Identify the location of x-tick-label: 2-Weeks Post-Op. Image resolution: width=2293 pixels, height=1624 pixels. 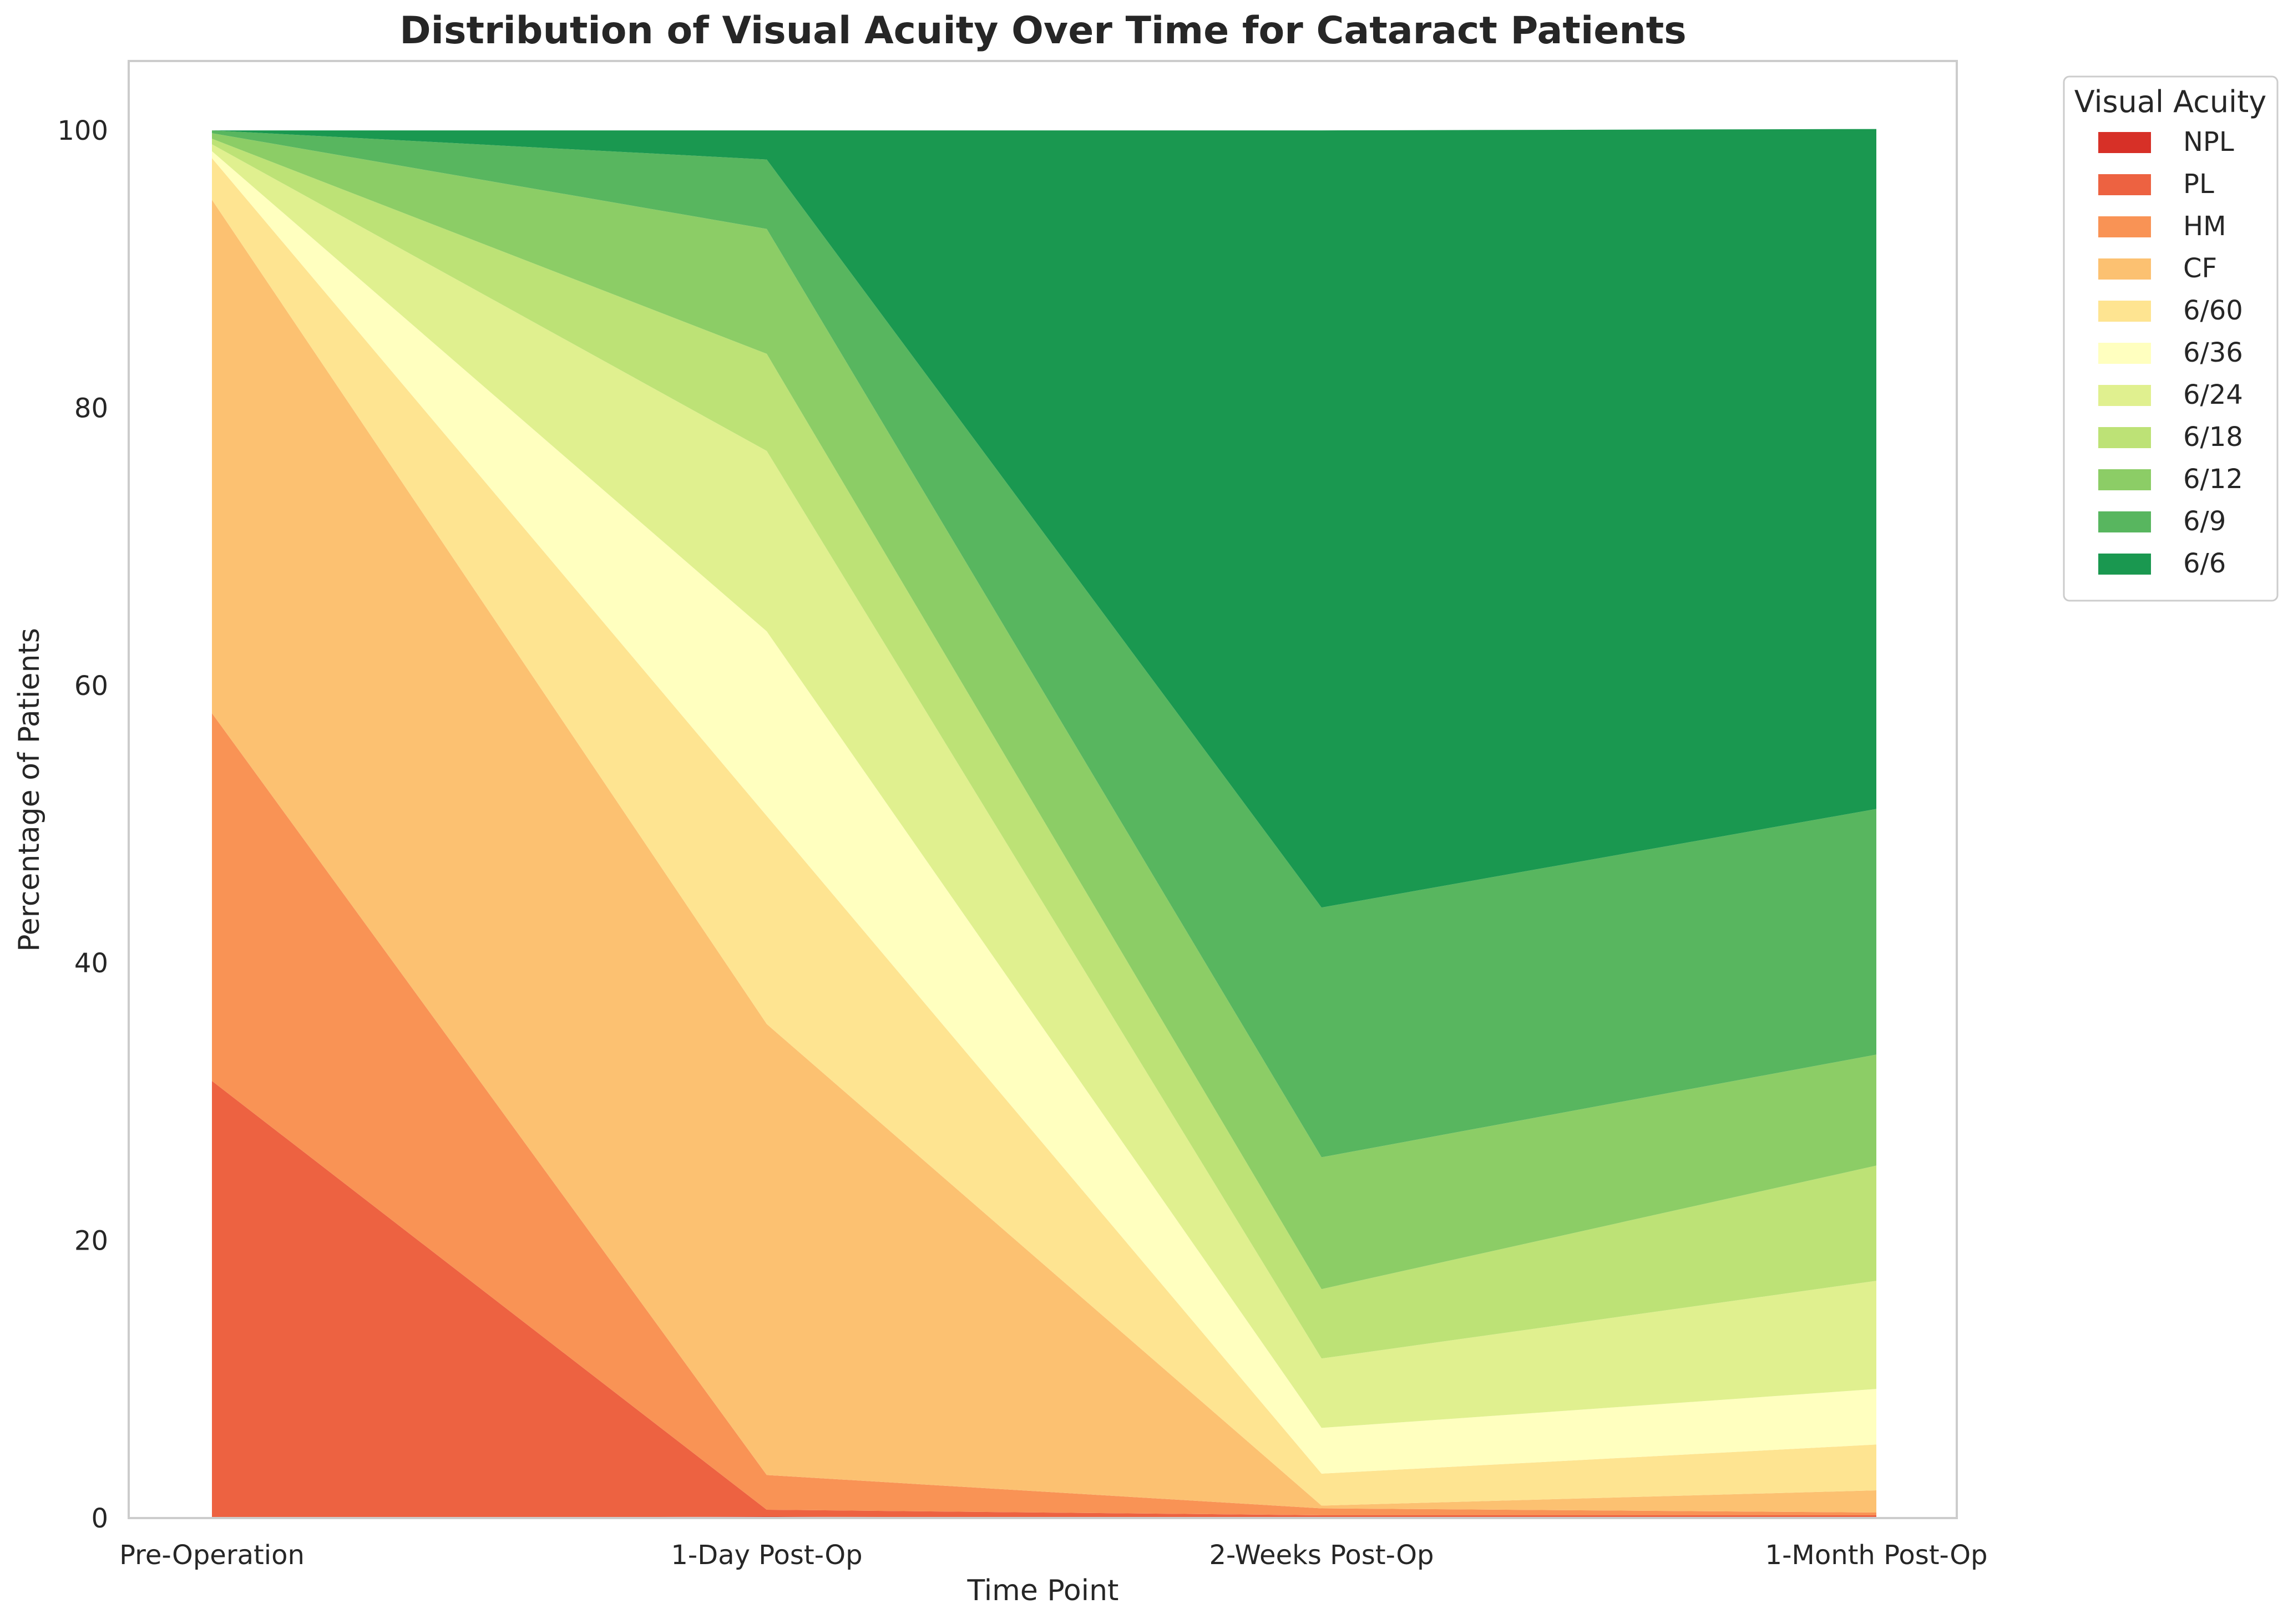
(1321, 1555).